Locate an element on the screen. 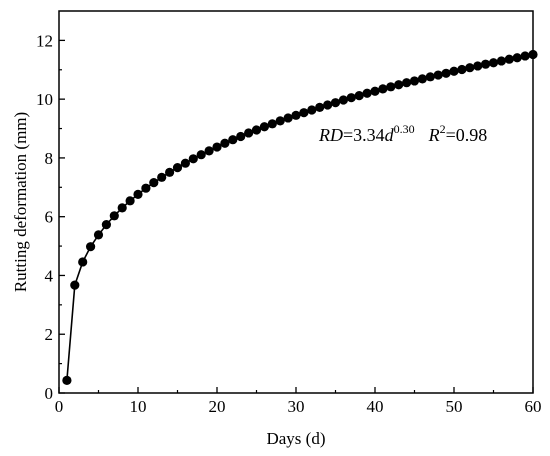  y-tick-label: 0 is located at coordinates (49, 393).